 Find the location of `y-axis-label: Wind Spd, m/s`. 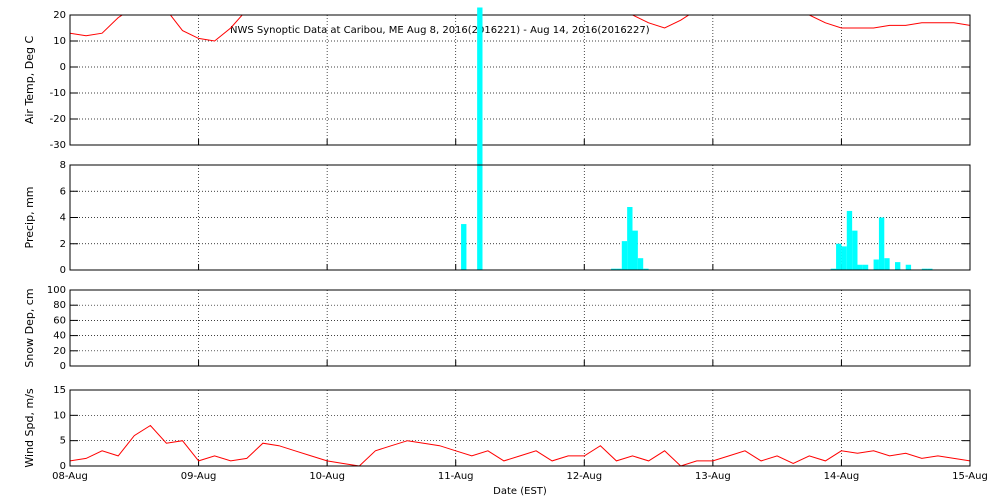

y-axis-label: Wind Spd, m/s is located at coordinates (29, 428).